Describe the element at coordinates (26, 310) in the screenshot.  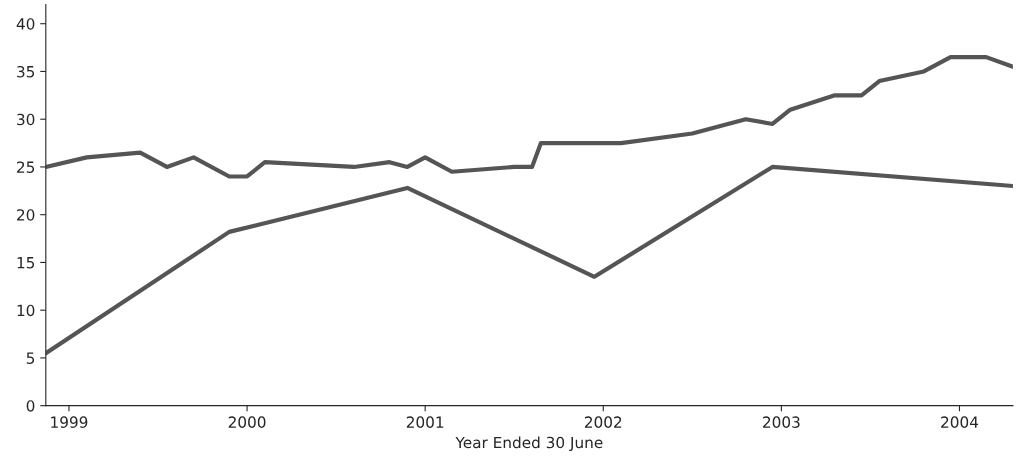
I see `y-tick-label: 10` at that location.